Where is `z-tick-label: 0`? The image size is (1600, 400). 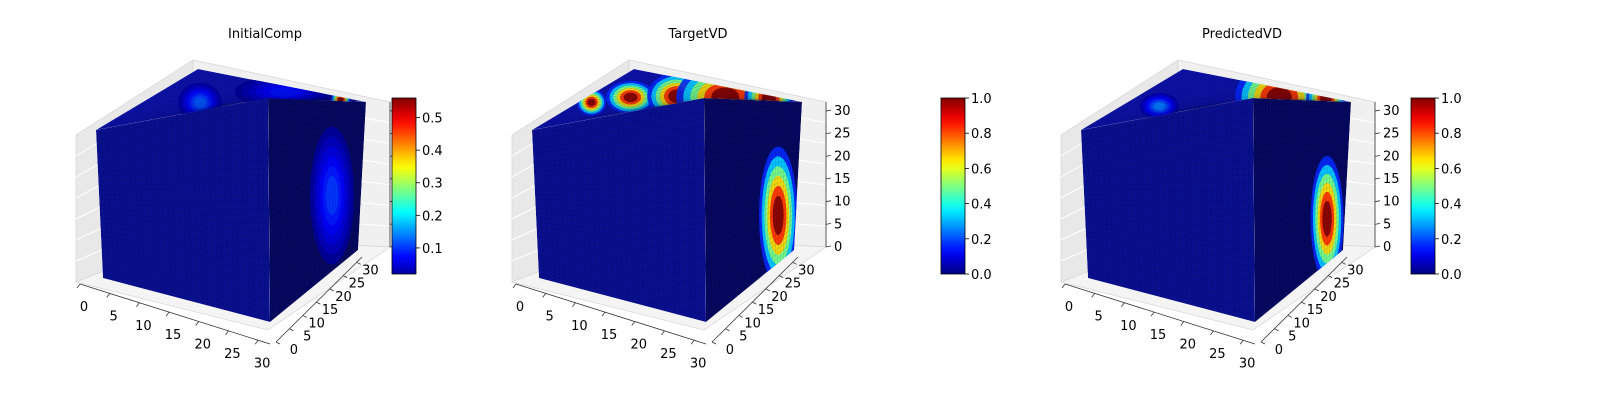 z-tick-label: 0 is located at coordinates (1387, 247).